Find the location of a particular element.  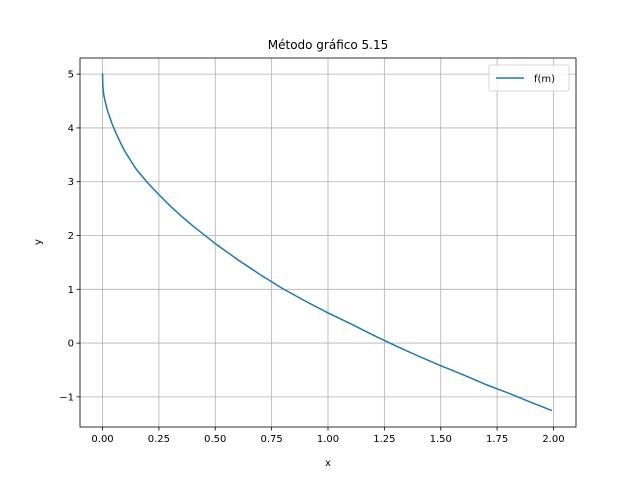

y-axis-label: y is located at coordinates (38, 242).